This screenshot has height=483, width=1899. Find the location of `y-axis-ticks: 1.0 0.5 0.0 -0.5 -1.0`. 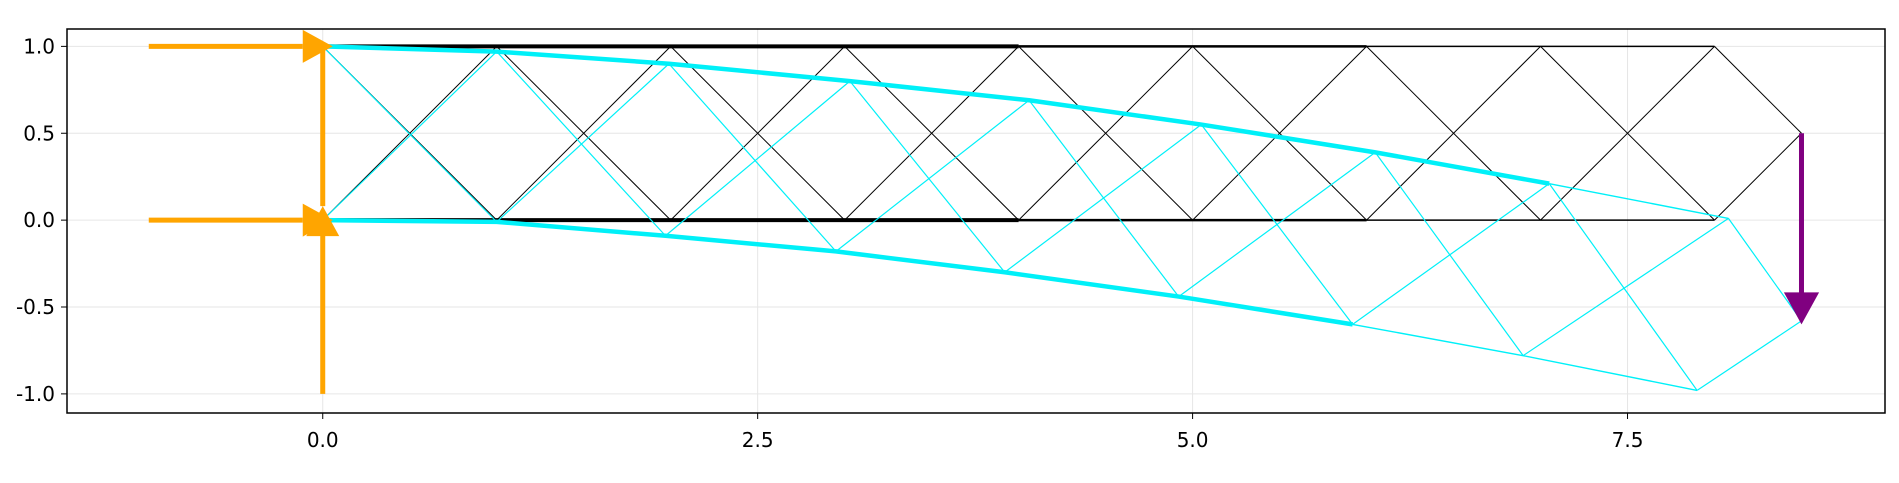

y-axis-ticks: 1.0 0.5 0.0 -0.5 -1.0 is located at coordinates (41, 220).